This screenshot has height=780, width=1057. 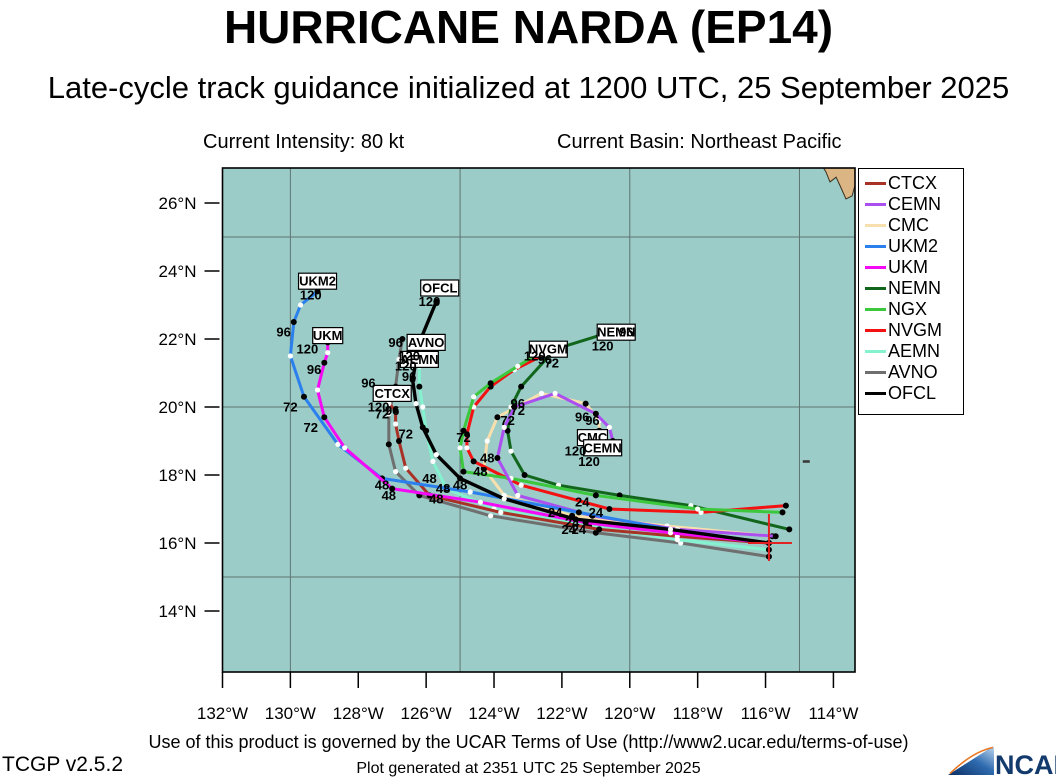 I want to click on island-mark, so click(x=806, y=461).